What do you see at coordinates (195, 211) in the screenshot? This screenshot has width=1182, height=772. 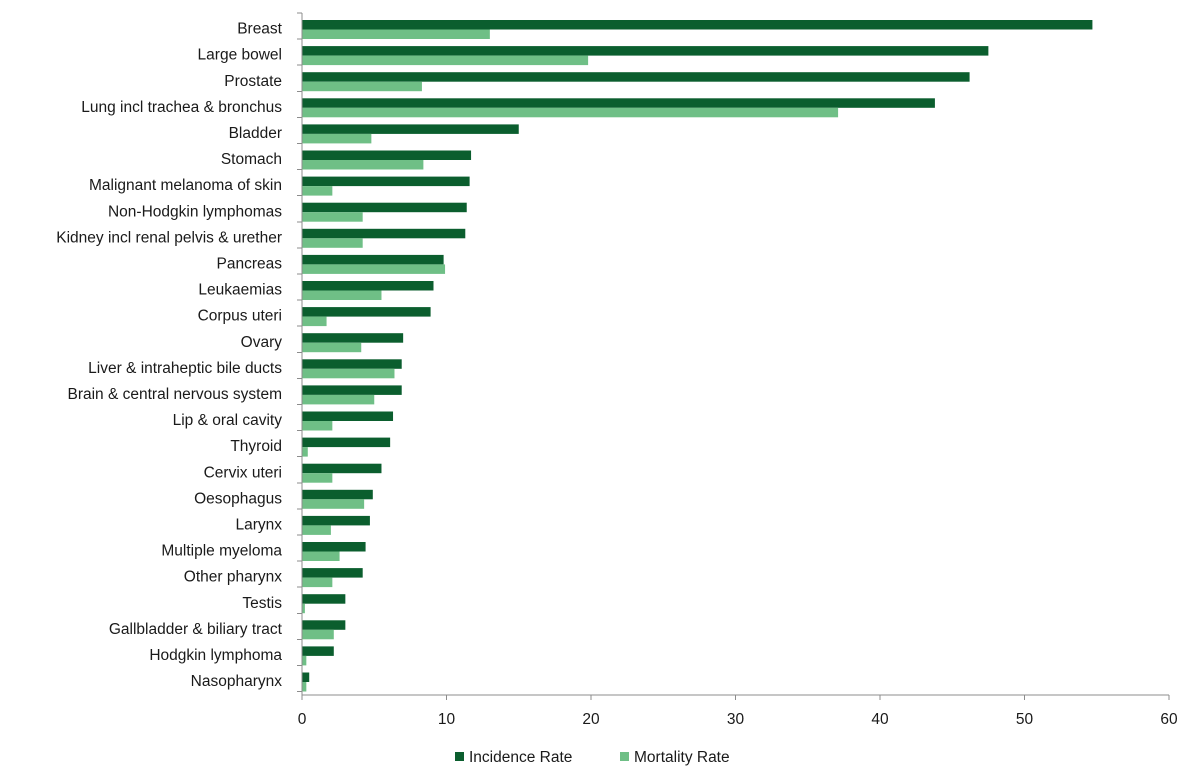 I see `category-label-non-hodgkin-lymphomas: Non-Hodgkin lymphomas` at bounding box center [195, 211].